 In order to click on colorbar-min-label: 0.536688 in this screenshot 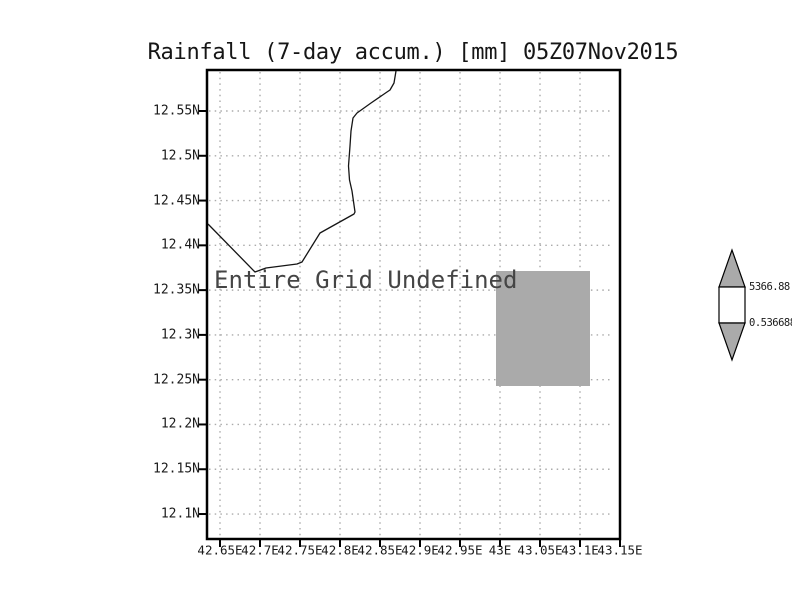, I will do `click(770, 323)`.